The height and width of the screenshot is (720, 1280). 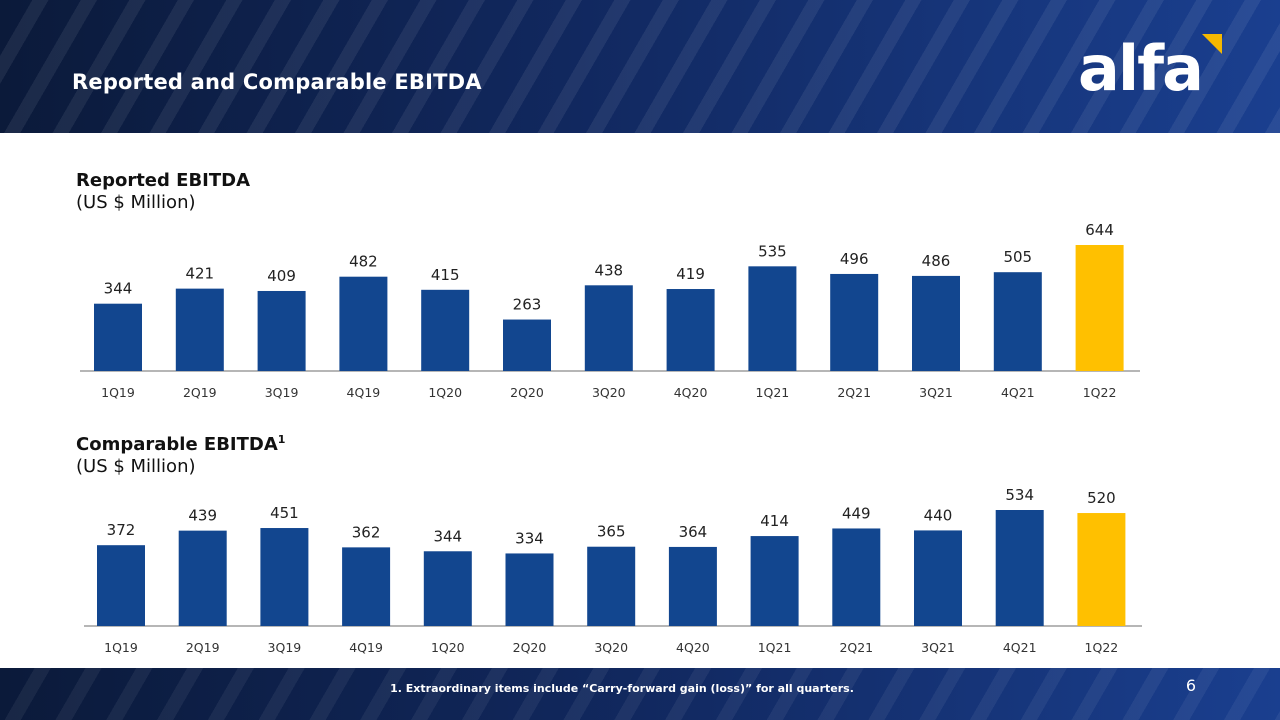 What do you see at coordinates (281, 439) in the screenshot?
I see `footnote-marker: 1` at bounding box center [281, 439].